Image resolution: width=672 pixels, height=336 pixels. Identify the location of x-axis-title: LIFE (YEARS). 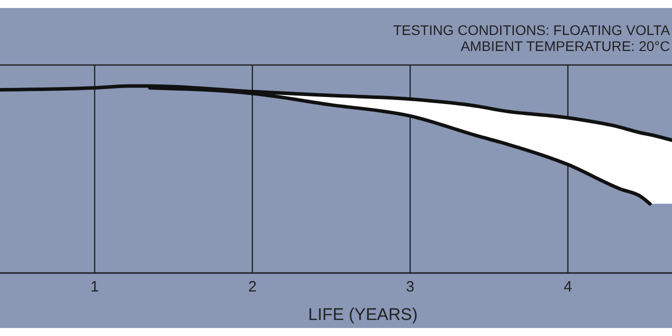
(363, 314).